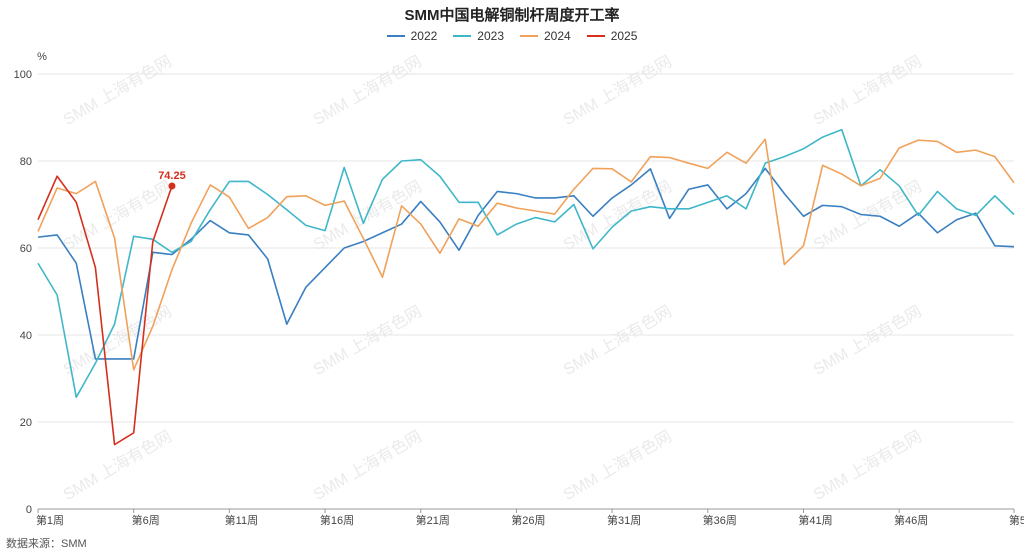 Image resolution: width=1024 pixels, height=554 pixels. Describe the element at coordinates (490, 36) in the screenshot. I see `legend-label: 2023` at that location.